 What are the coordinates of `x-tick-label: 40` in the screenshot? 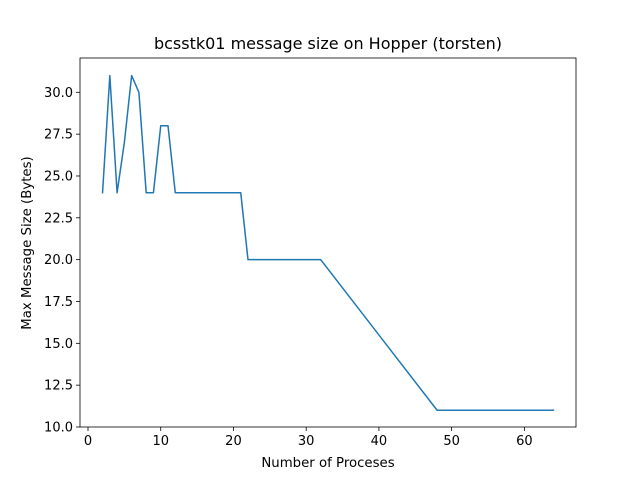 It's located at (379, 441).